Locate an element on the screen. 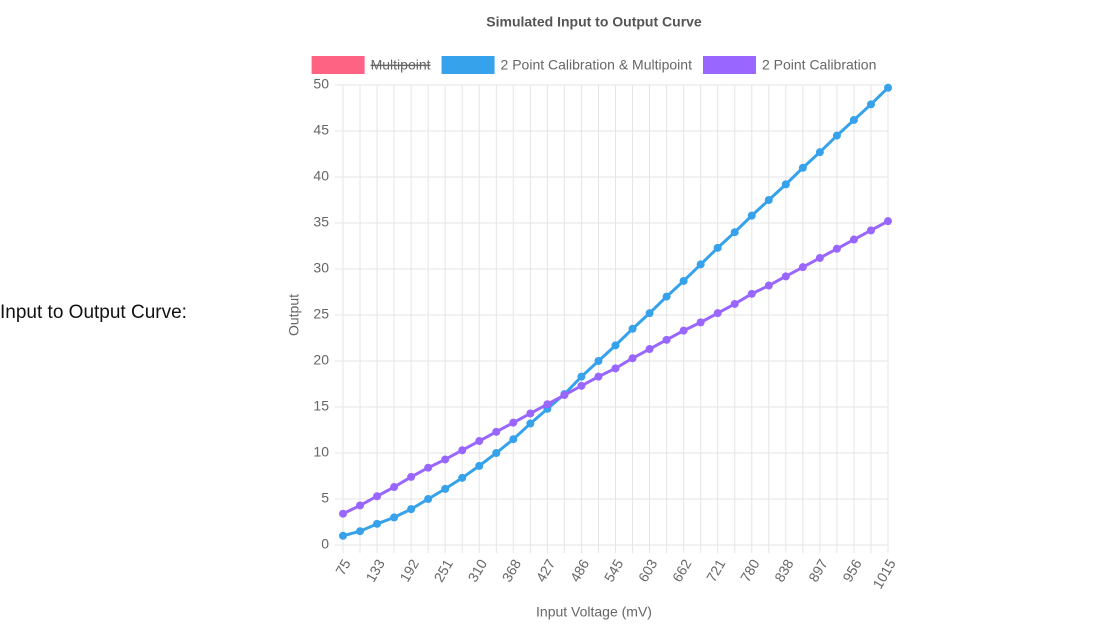 This screenshot has width=1100, height=630. x-tick-label: 486 is located at coordinates (580, 570).